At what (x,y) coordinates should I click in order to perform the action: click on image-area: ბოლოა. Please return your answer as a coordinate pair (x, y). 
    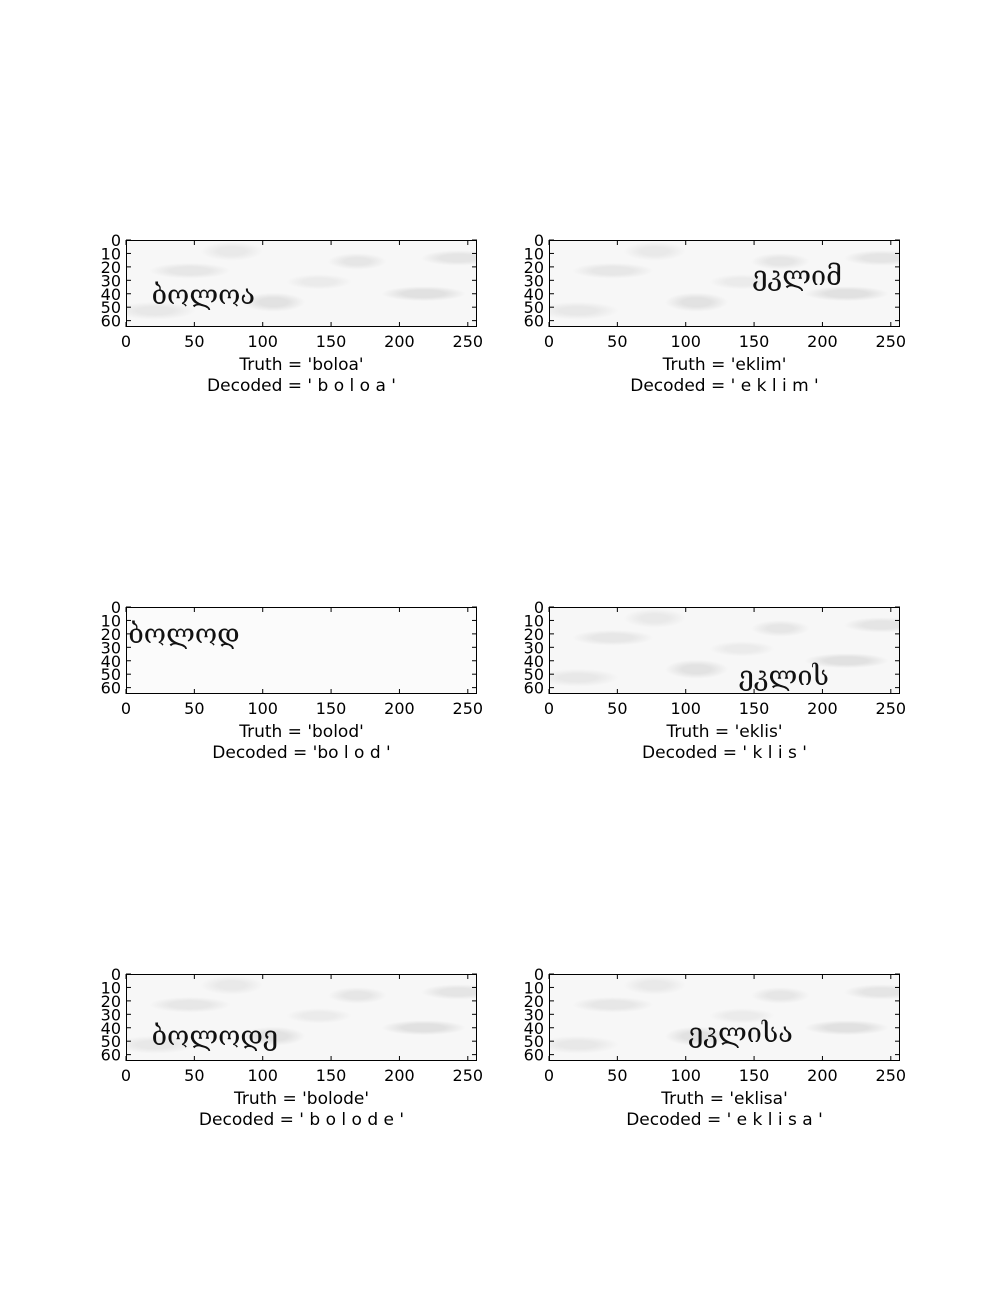
    Looking at the image, I should click on (301, 283).